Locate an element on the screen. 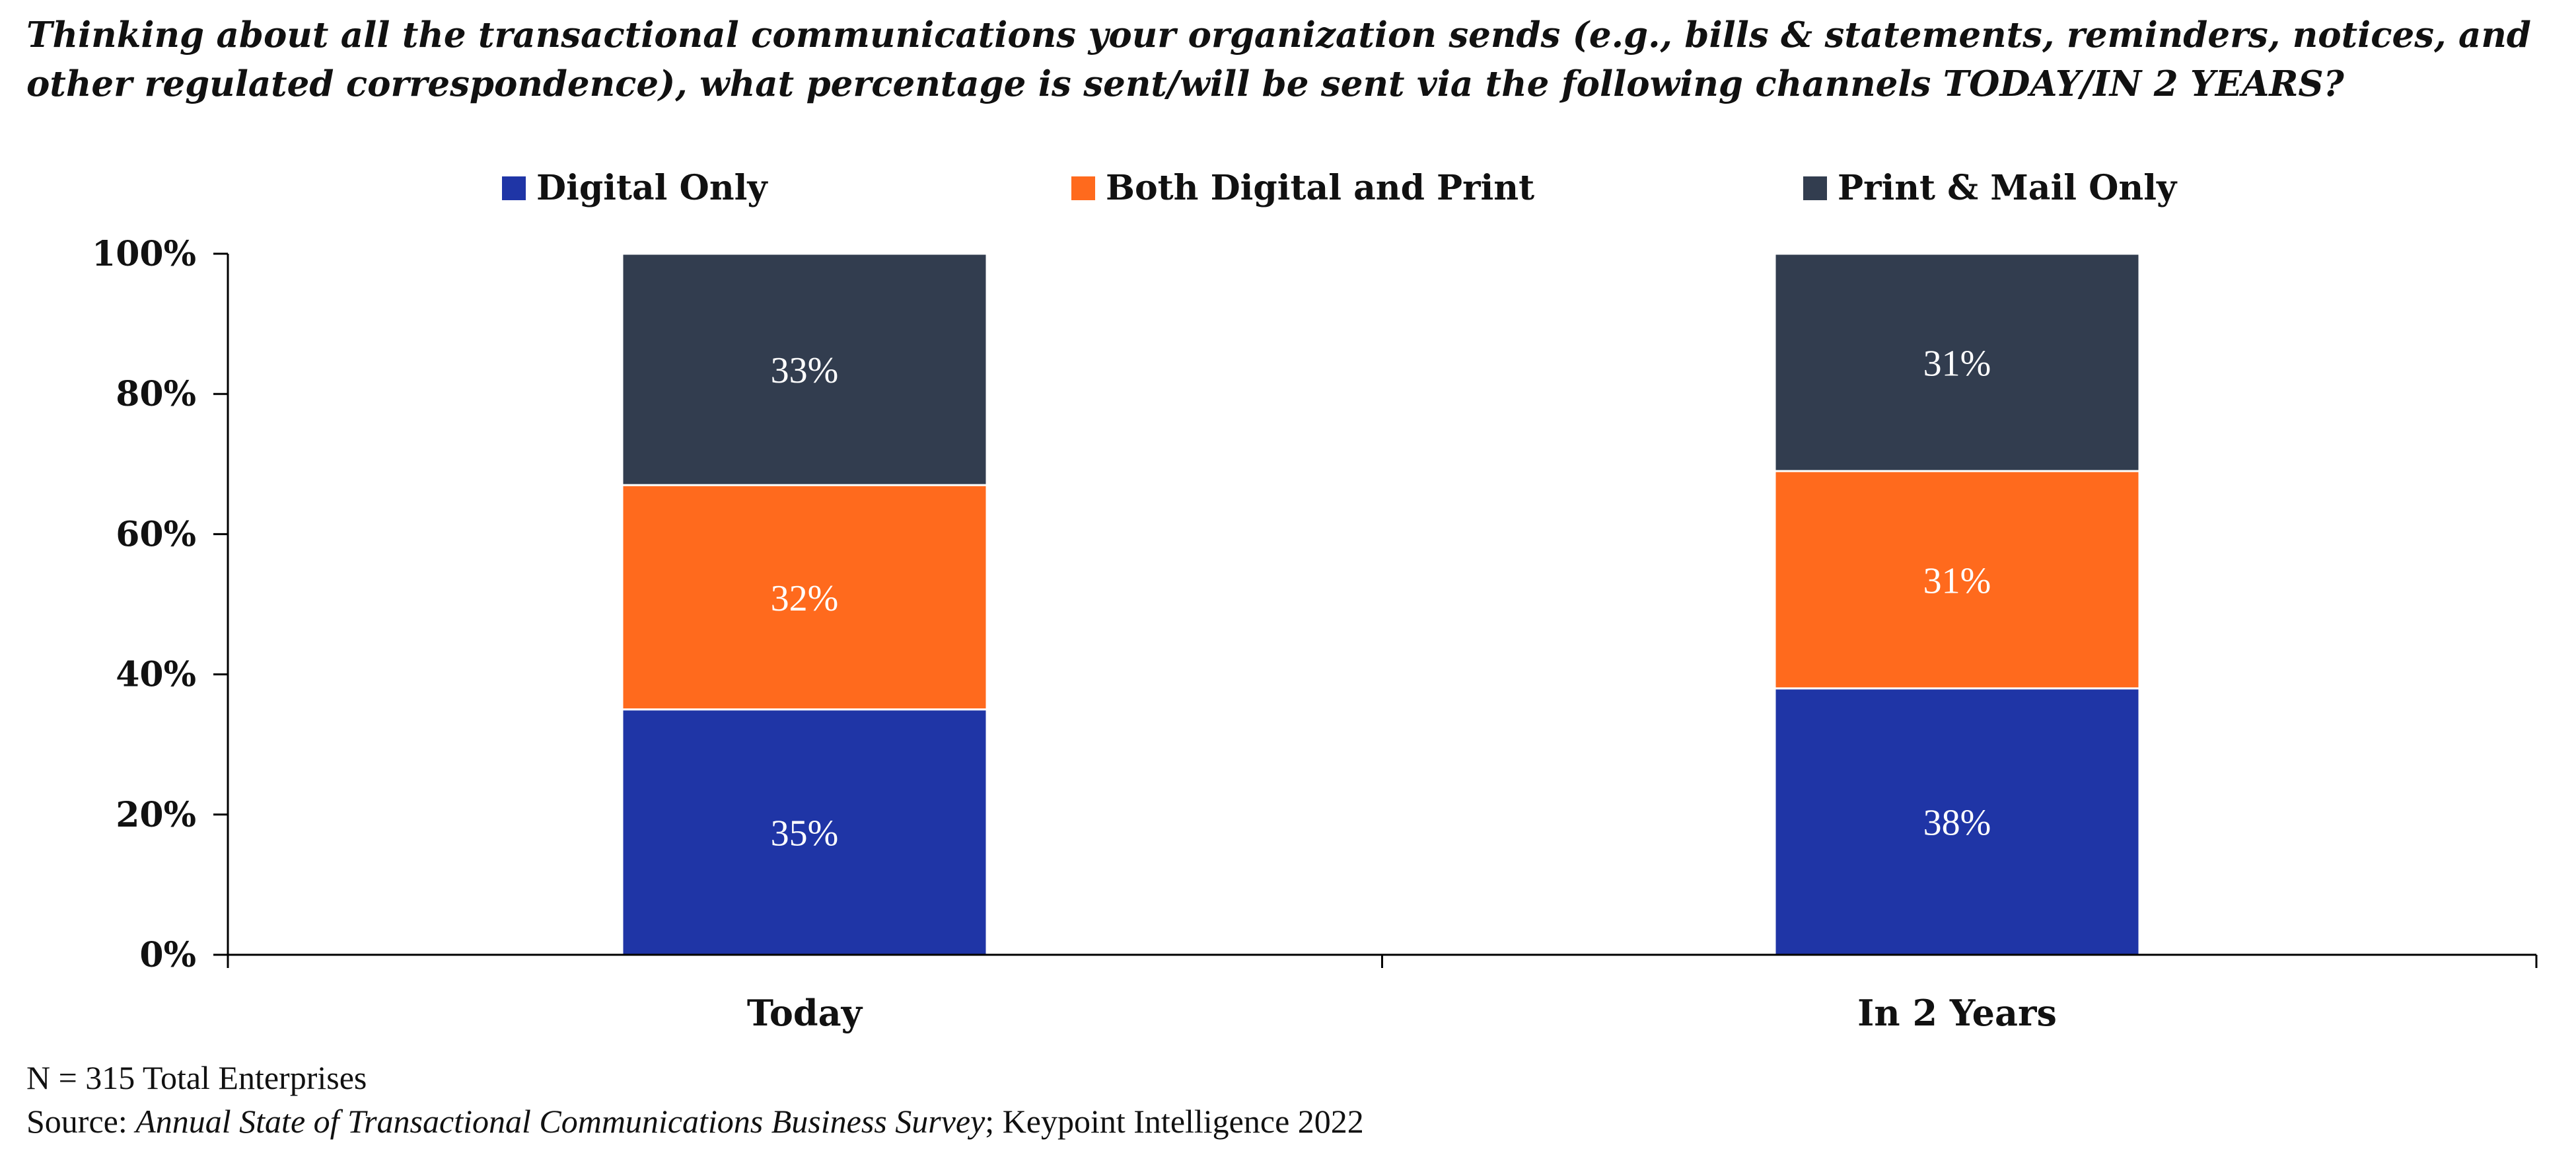 The height and width of the screenshot is (1153, 2576). legend-swatch-print-mail-only is located at coordinates (1815, 188).